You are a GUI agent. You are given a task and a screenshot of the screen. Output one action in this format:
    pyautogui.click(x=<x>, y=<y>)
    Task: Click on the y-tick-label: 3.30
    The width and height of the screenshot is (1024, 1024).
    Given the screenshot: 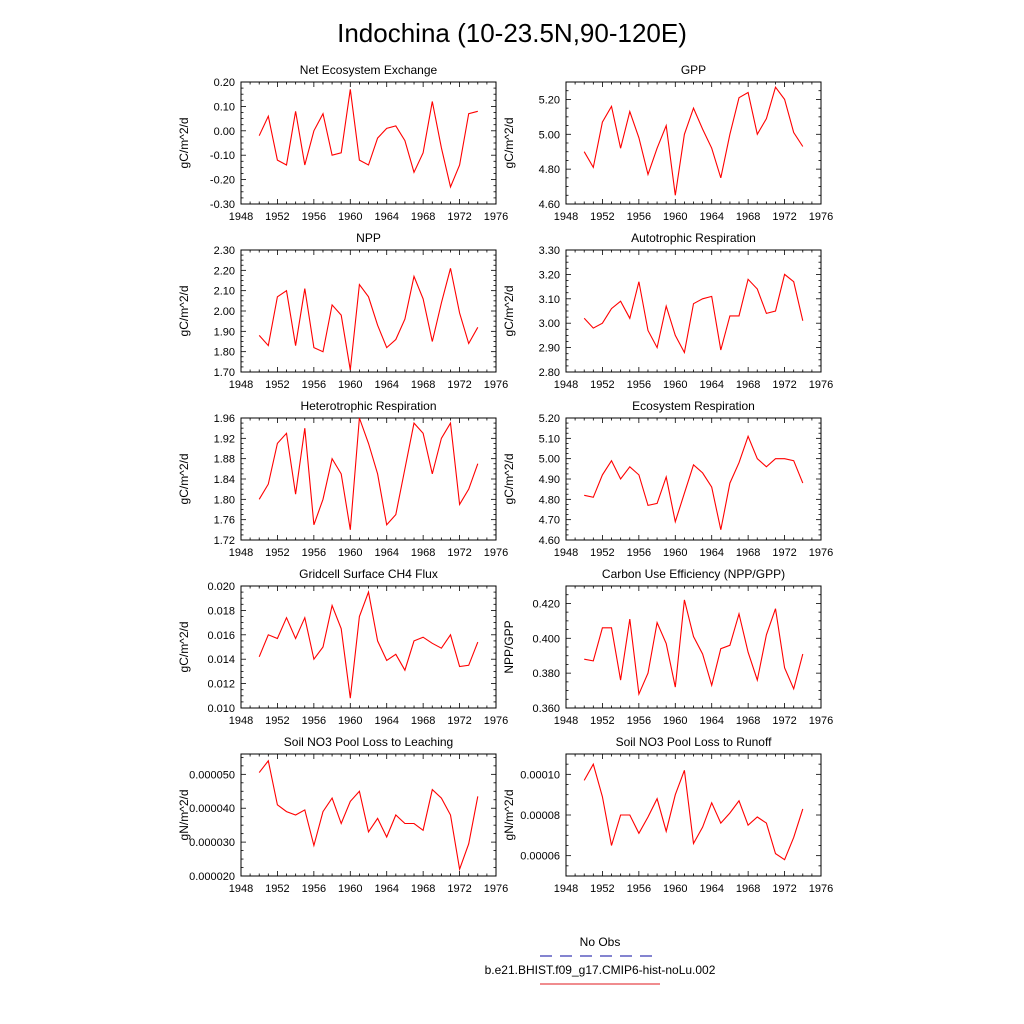 What is the action you would take?
    pyautogui.click(x=549, y=251)
    